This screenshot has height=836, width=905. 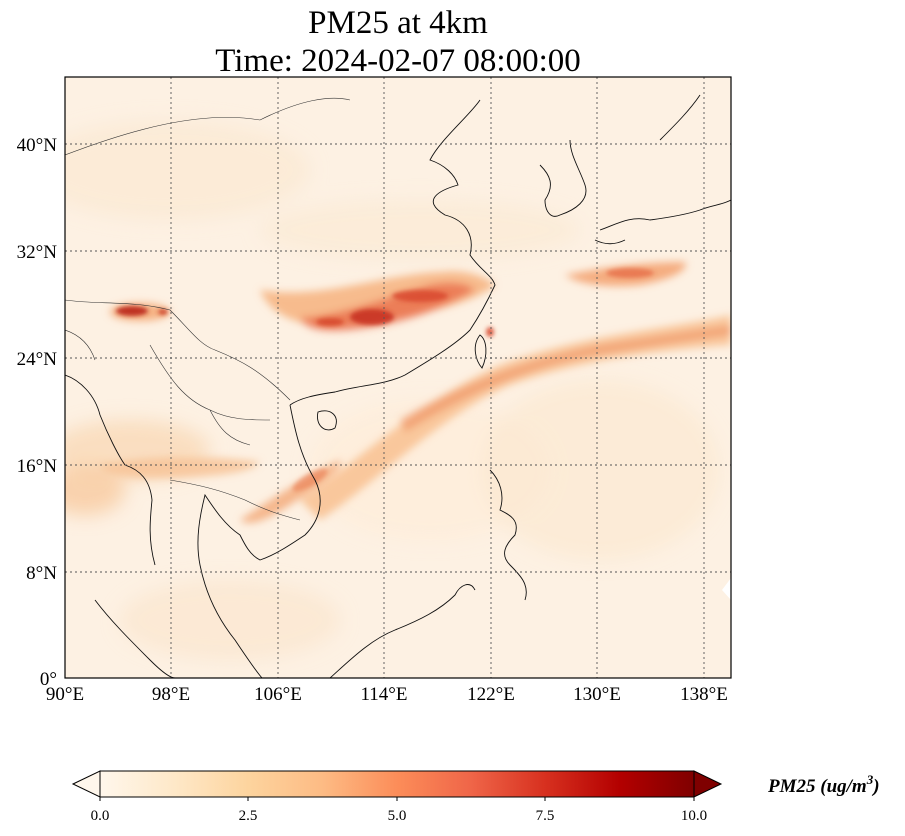 I want to click on colorbar-label-main: PM25 (ug/m, so click(x=817, y=786).